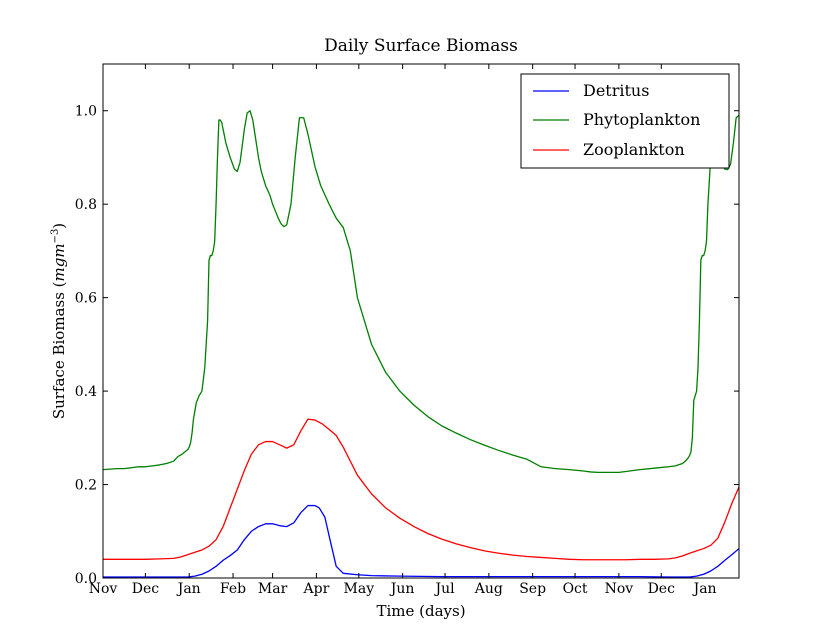  I want to click on legend-label-detritus: Detritus, so click(616, 90).